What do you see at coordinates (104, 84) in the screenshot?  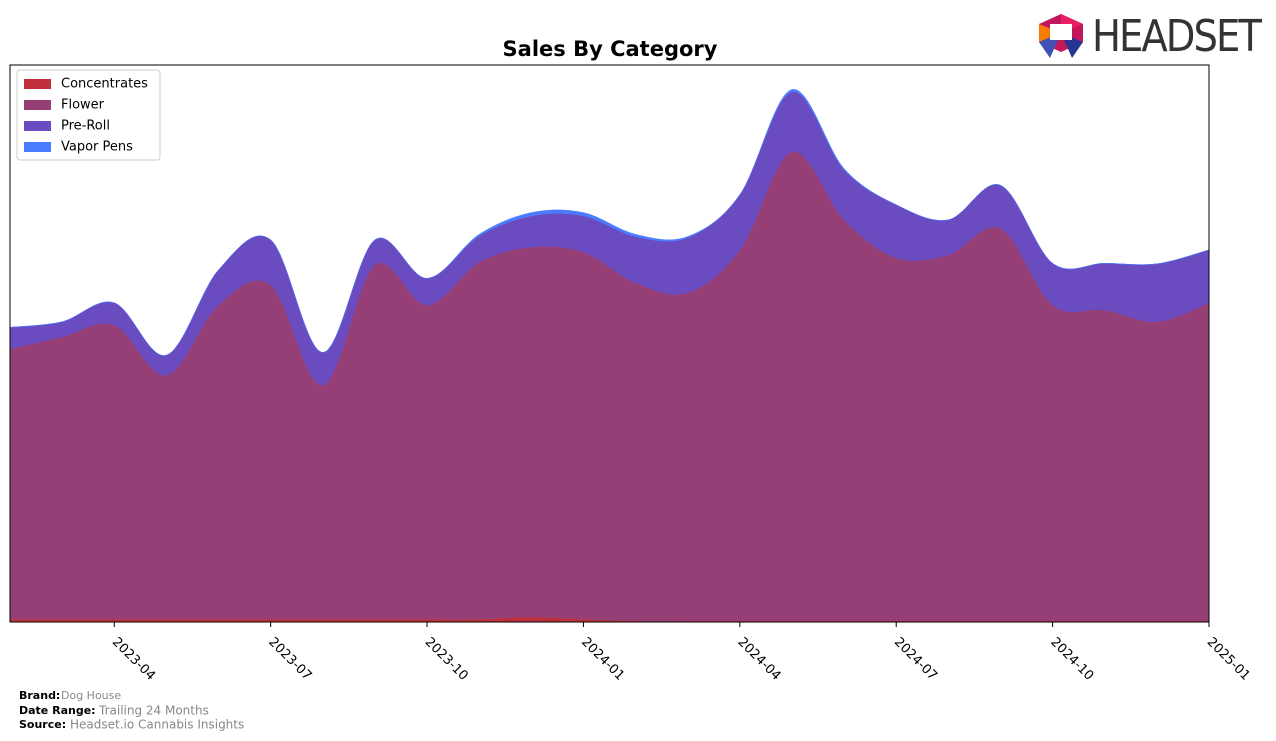 I see `legend-label: Concentrates` at bounding box center [104, 84].